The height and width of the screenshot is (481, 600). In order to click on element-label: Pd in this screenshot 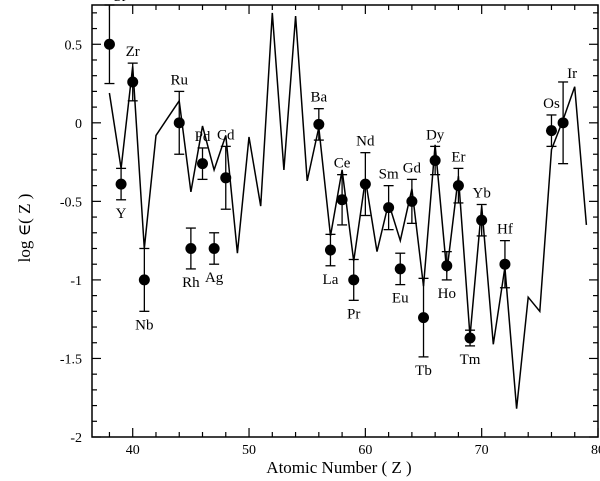, I will do `click(203, 137)`.